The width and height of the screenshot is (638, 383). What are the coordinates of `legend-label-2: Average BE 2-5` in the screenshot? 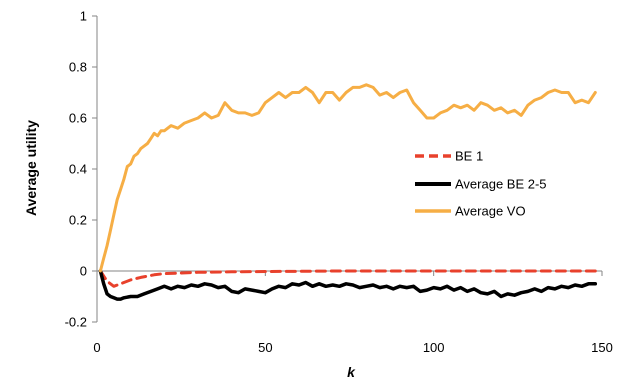 It's located at (501, 184).